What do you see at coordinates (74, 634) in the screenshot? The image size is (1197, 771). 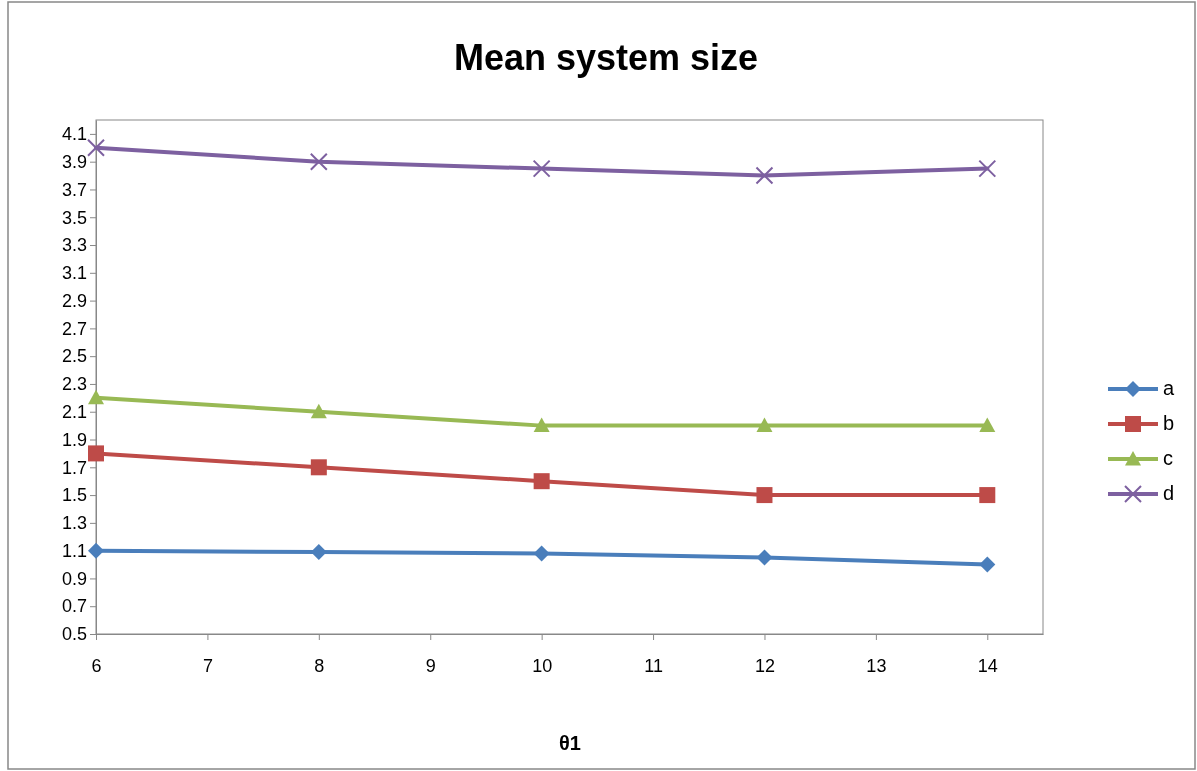 I see `y-tick-label: 0.5` at bounding box center [74, 634].